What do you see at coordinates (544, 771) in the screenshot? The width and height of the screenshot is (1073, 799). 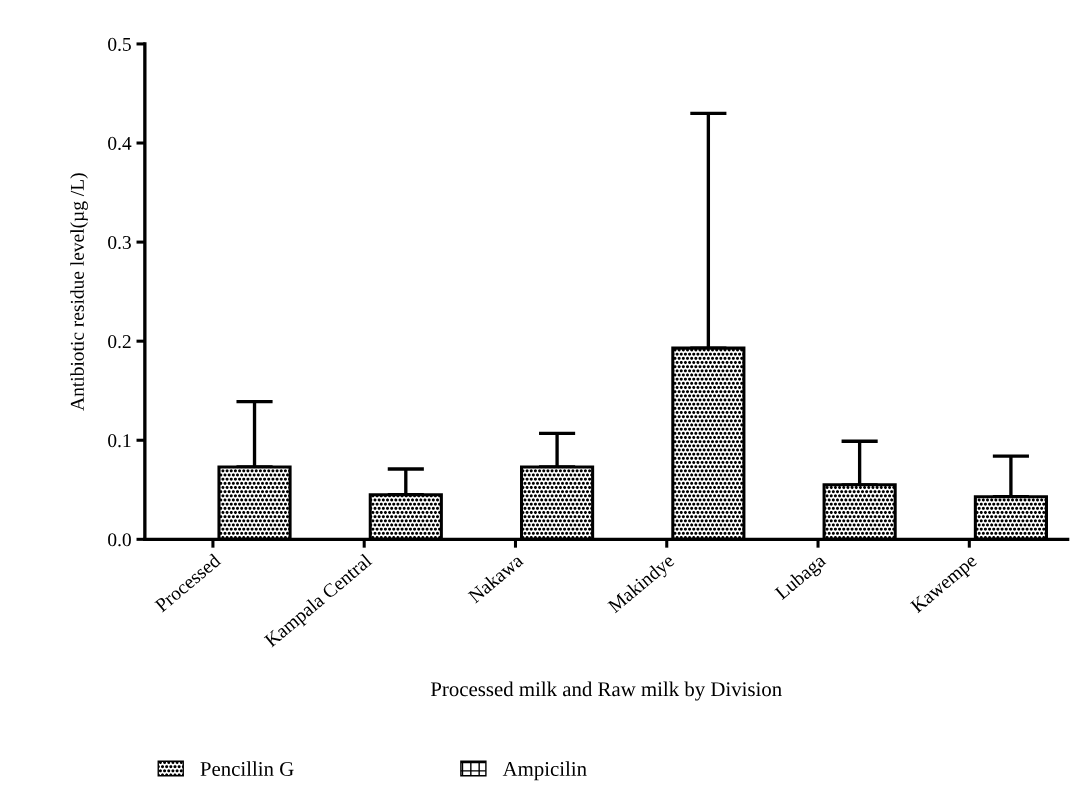 I see `legend-label: Ampicilin` at bounding box center [544, 771].